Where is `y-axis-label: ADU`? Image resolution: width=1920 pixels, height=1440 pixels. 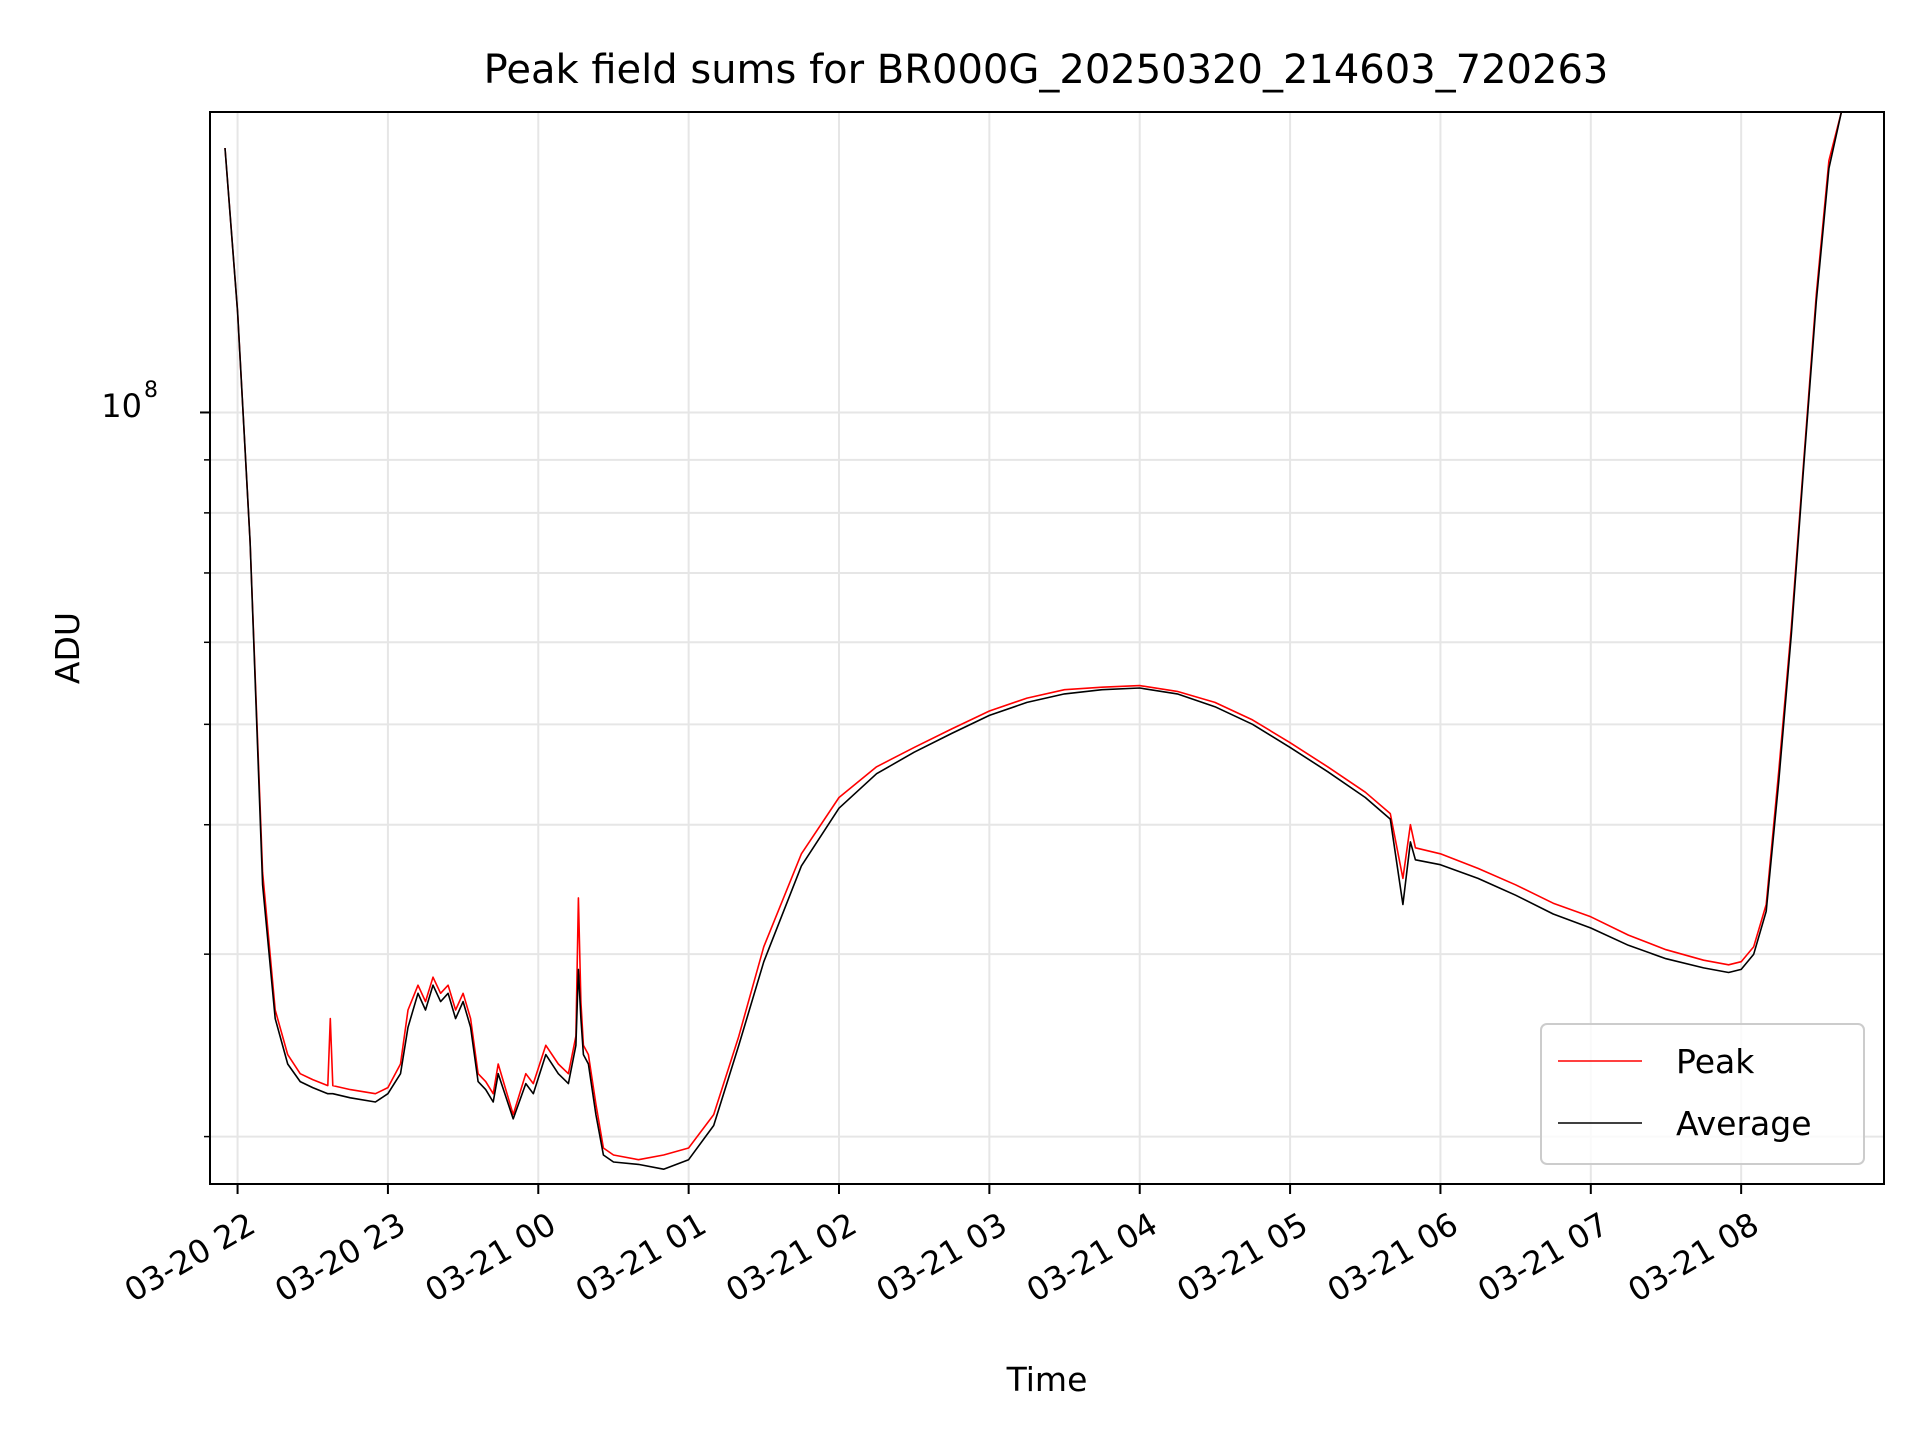
y-axis-label: ADU is located at coordinates (67, 648).